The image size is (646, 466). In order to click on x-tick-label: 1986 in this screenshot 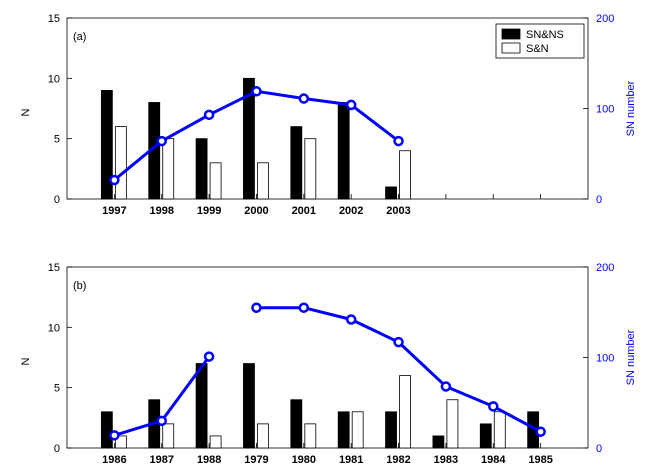, I will do `click(114, 460)`.